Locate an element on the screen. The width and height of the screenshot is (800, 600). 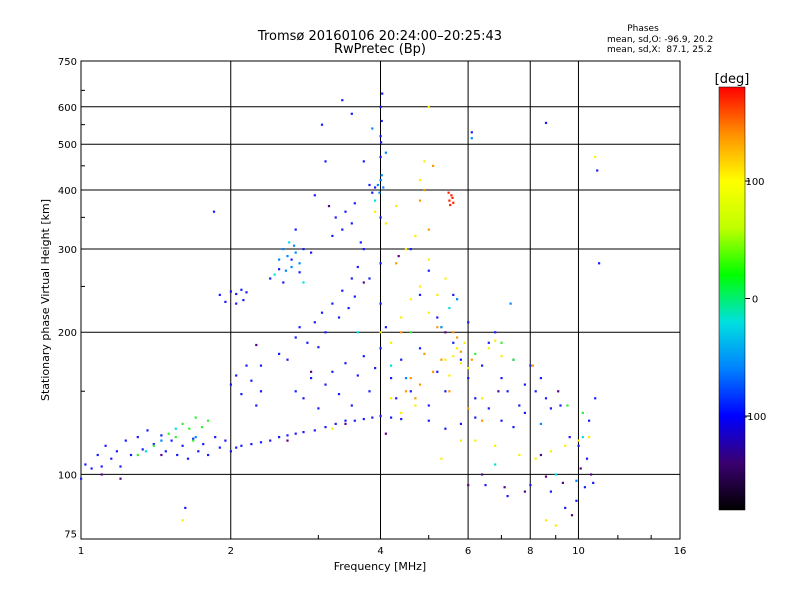
x-tick-label: 16 is located at coordinates (680, 551).